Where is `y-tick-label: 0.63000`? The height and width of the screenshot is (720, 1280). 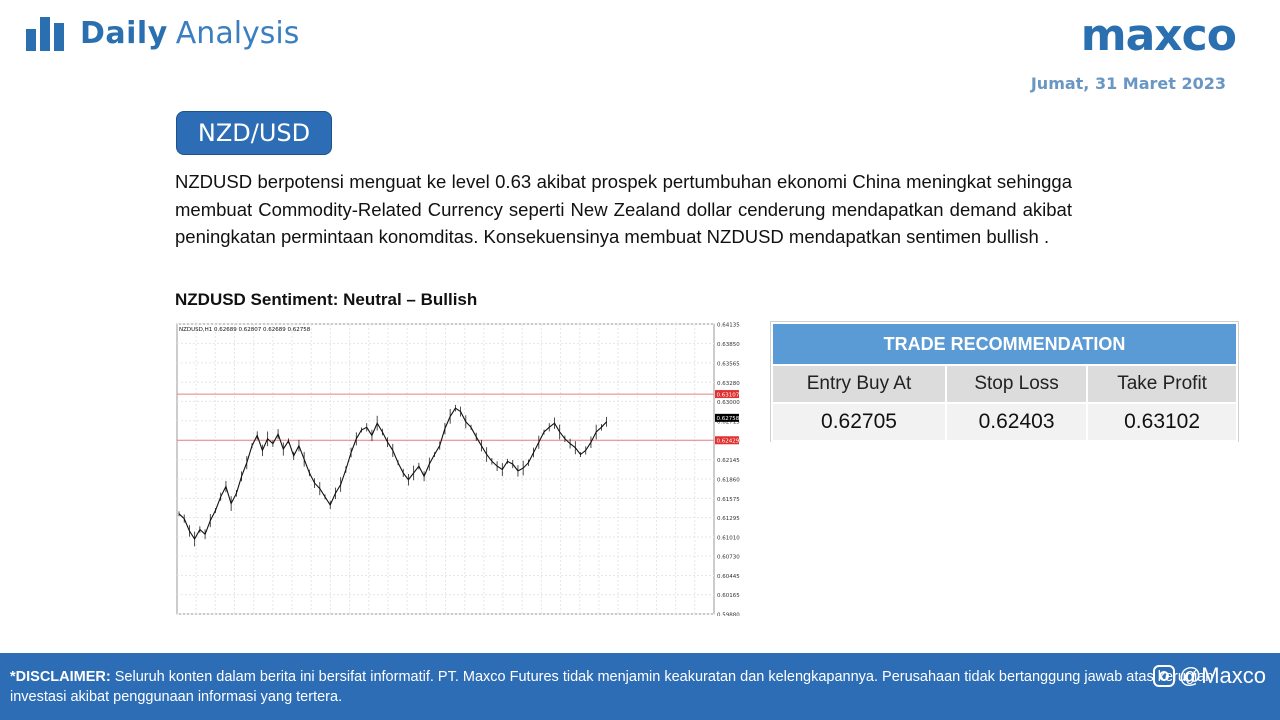
y-tick-label: 0.63000 is located at coordinates (728, 403).